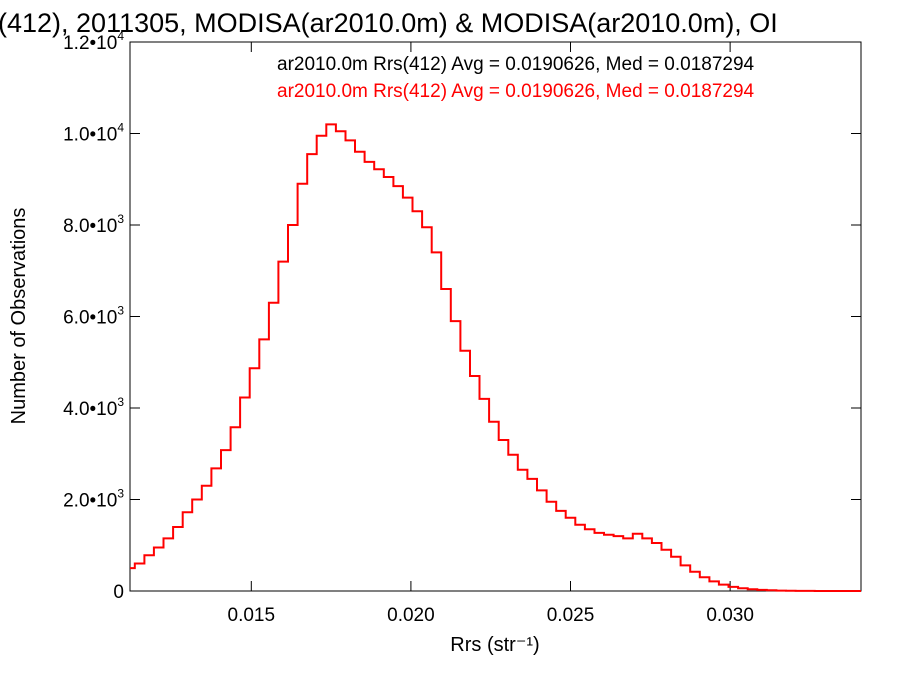 This screenshot has width=900, height=675. I want to click on x-tick-labels: 0.015 0.020 0.025 0.030, so click(491, 615).